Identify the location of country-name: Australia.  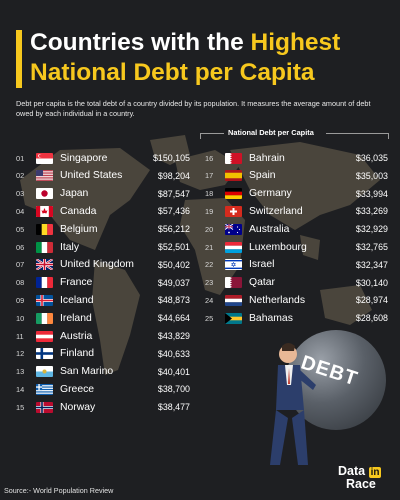
(269, 229).